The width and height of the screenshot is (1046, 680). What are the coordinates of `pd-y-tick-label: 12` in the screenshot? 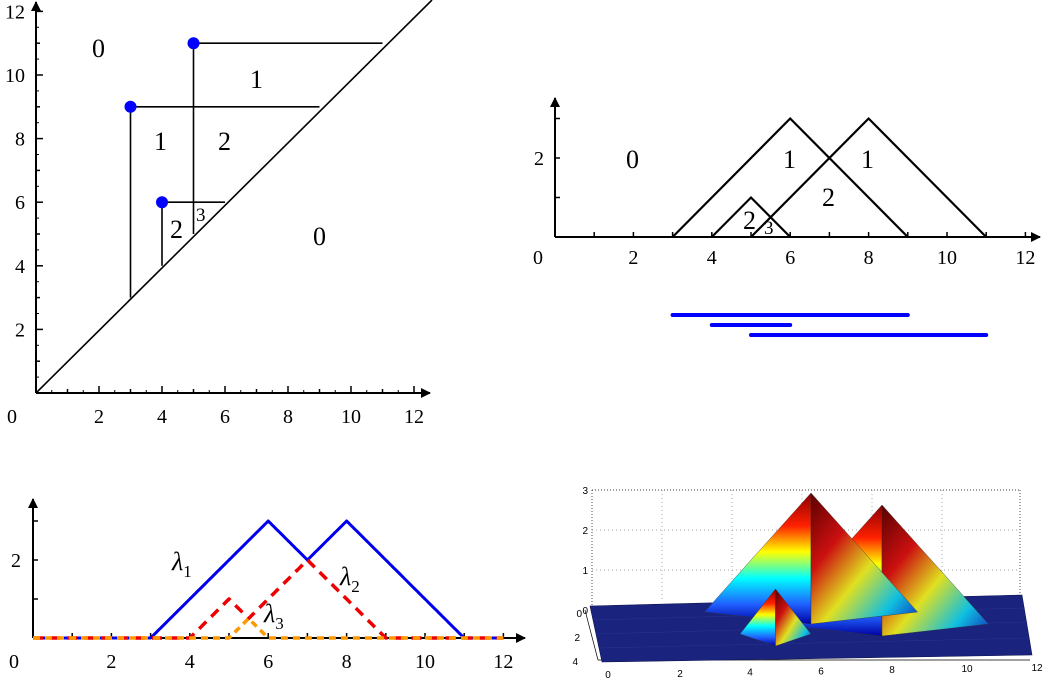 It's located at (15, 12).